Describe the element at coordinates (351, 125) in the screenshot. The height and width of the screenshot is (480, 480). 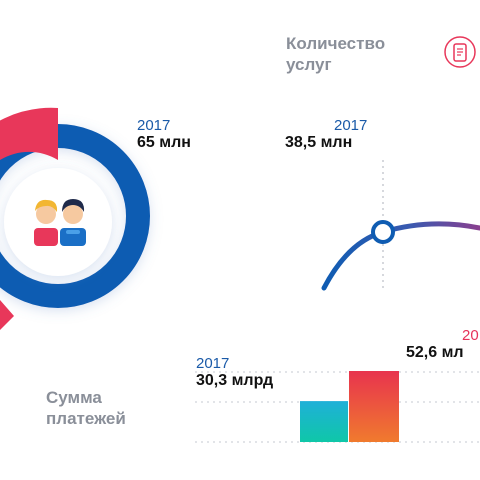
I see `line-chart-year-label: 2017` at that location.